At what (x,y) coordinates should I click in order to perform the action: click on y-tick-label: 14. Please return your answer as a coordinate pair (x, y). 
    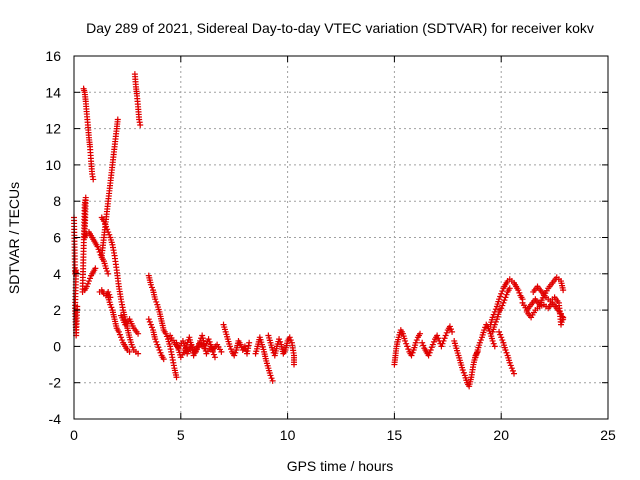
    Looking at the image, I should click on (53, 92).